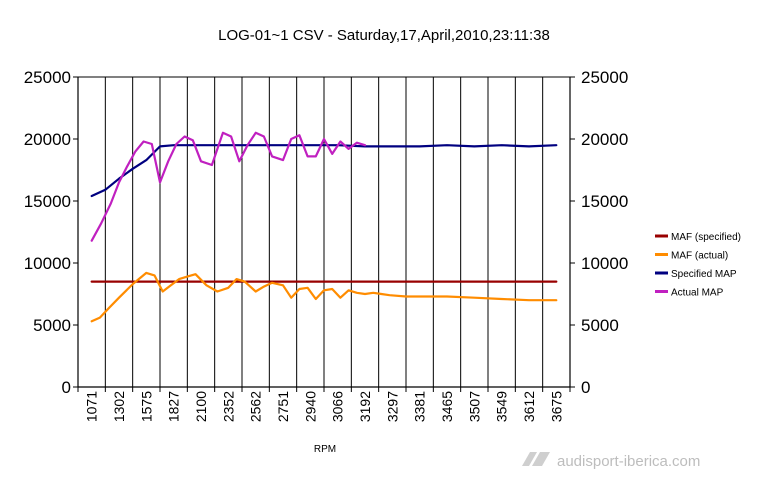 The height and width of the screenshot is (481, 769). What do you see at coordinates (47, 139) in the screenshot?
I see `y-tick-label-left: 20000` at bounding box center [47, 139].